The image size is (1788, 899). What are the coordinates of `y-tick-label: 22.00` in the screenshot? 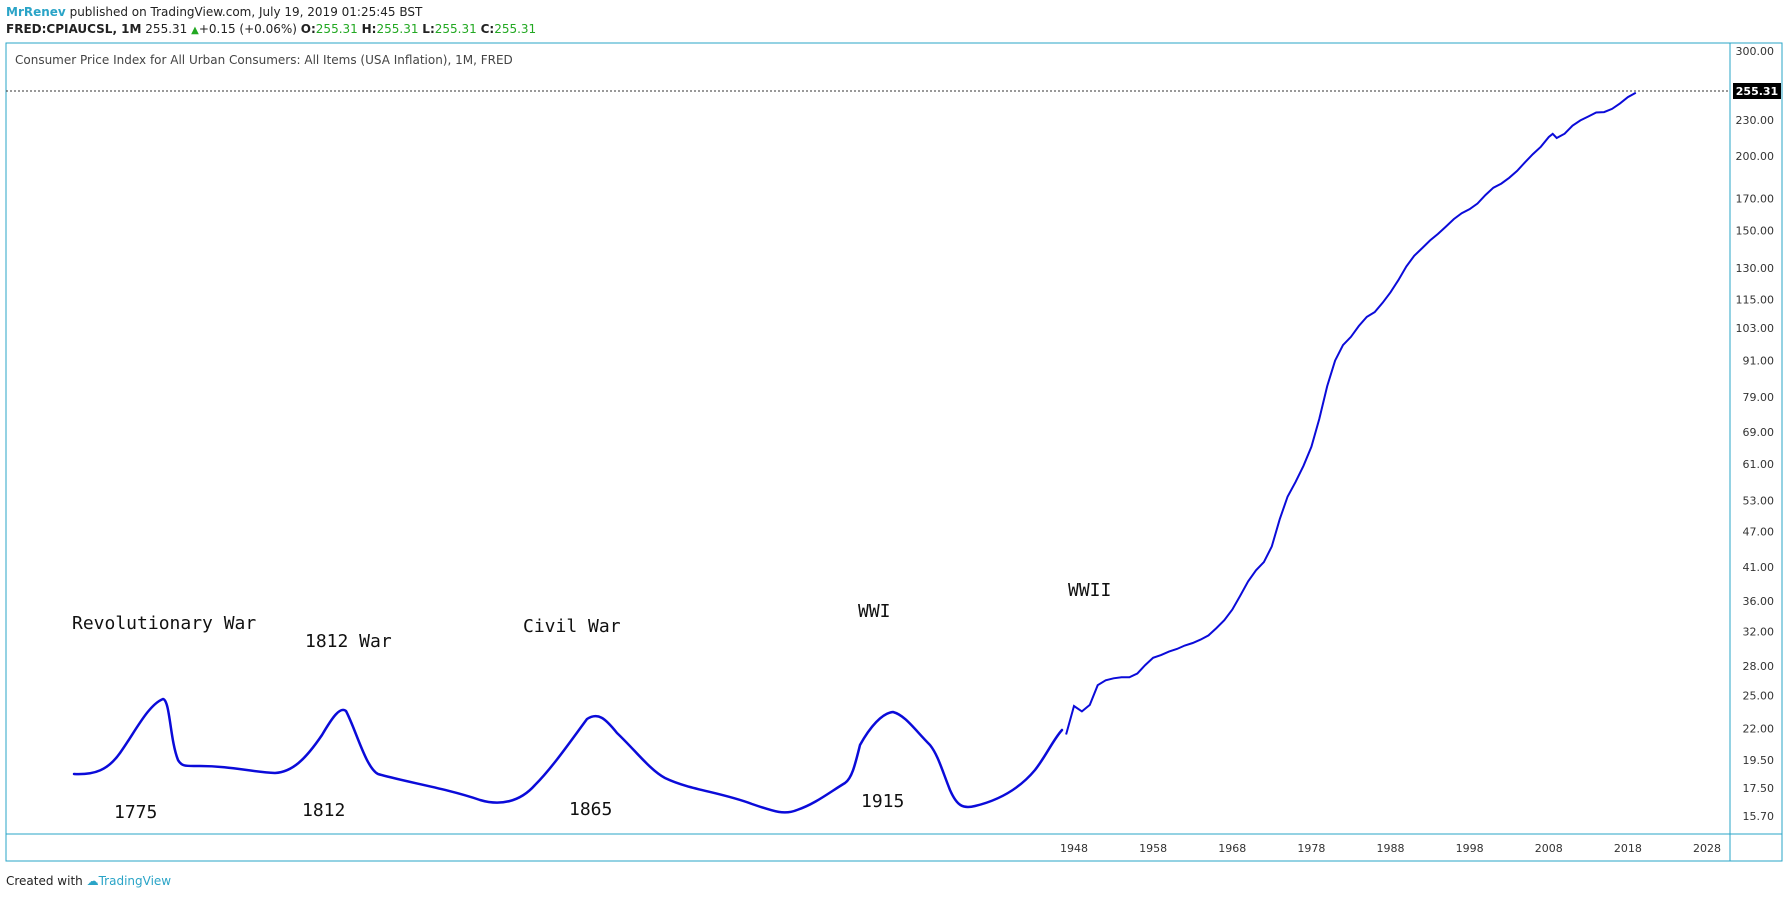 It's located at (1759, 729).